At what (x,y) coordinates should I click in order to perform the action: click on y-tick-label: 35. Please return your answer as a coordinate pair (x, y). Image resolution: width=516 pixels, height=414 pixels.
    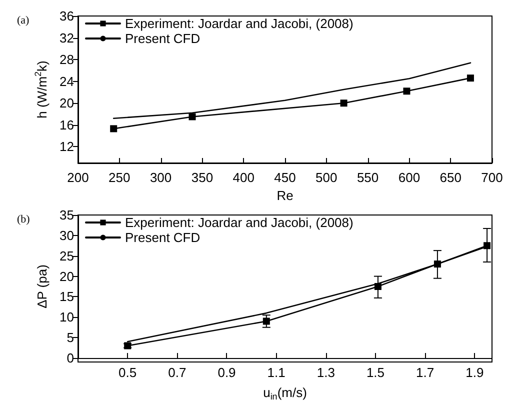
    Looking at the image, I should click on (67, 215).